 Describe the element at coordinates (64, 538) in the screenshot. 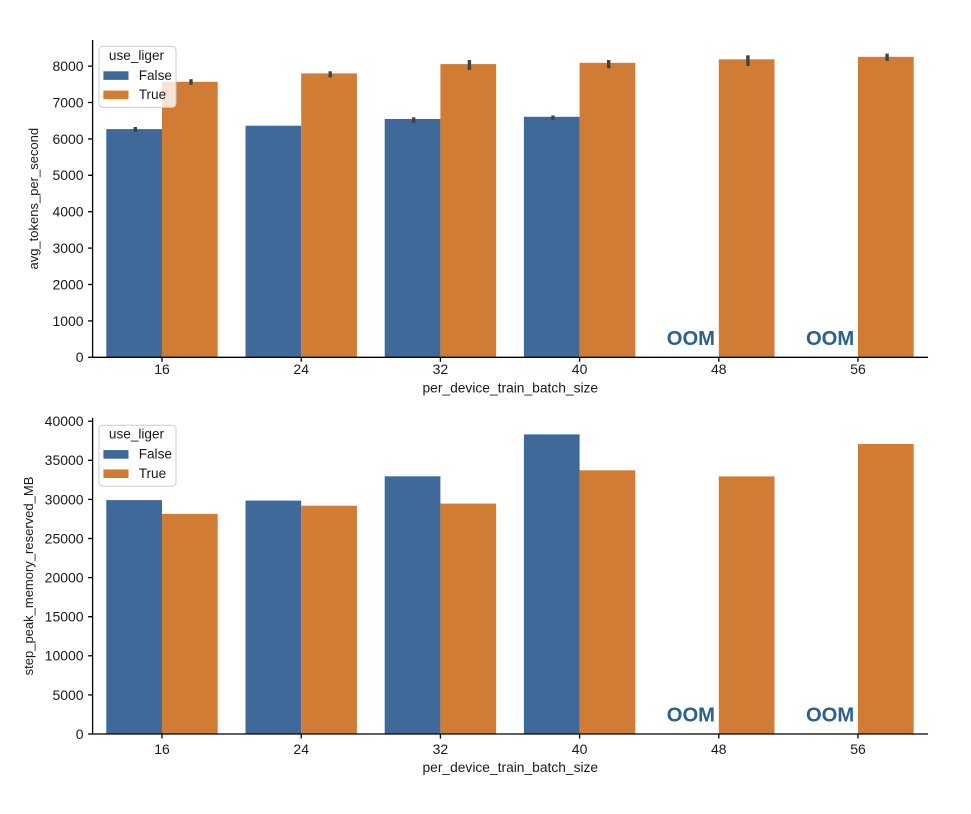

I see `svg-text: 25000` at that location.